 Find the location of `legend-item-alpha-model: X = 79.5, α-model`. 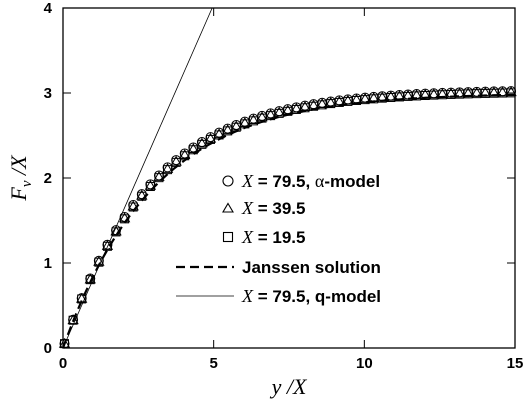

legend-item-alpha-model: X = 79.5, α-model is located at coordinates (301, 181).